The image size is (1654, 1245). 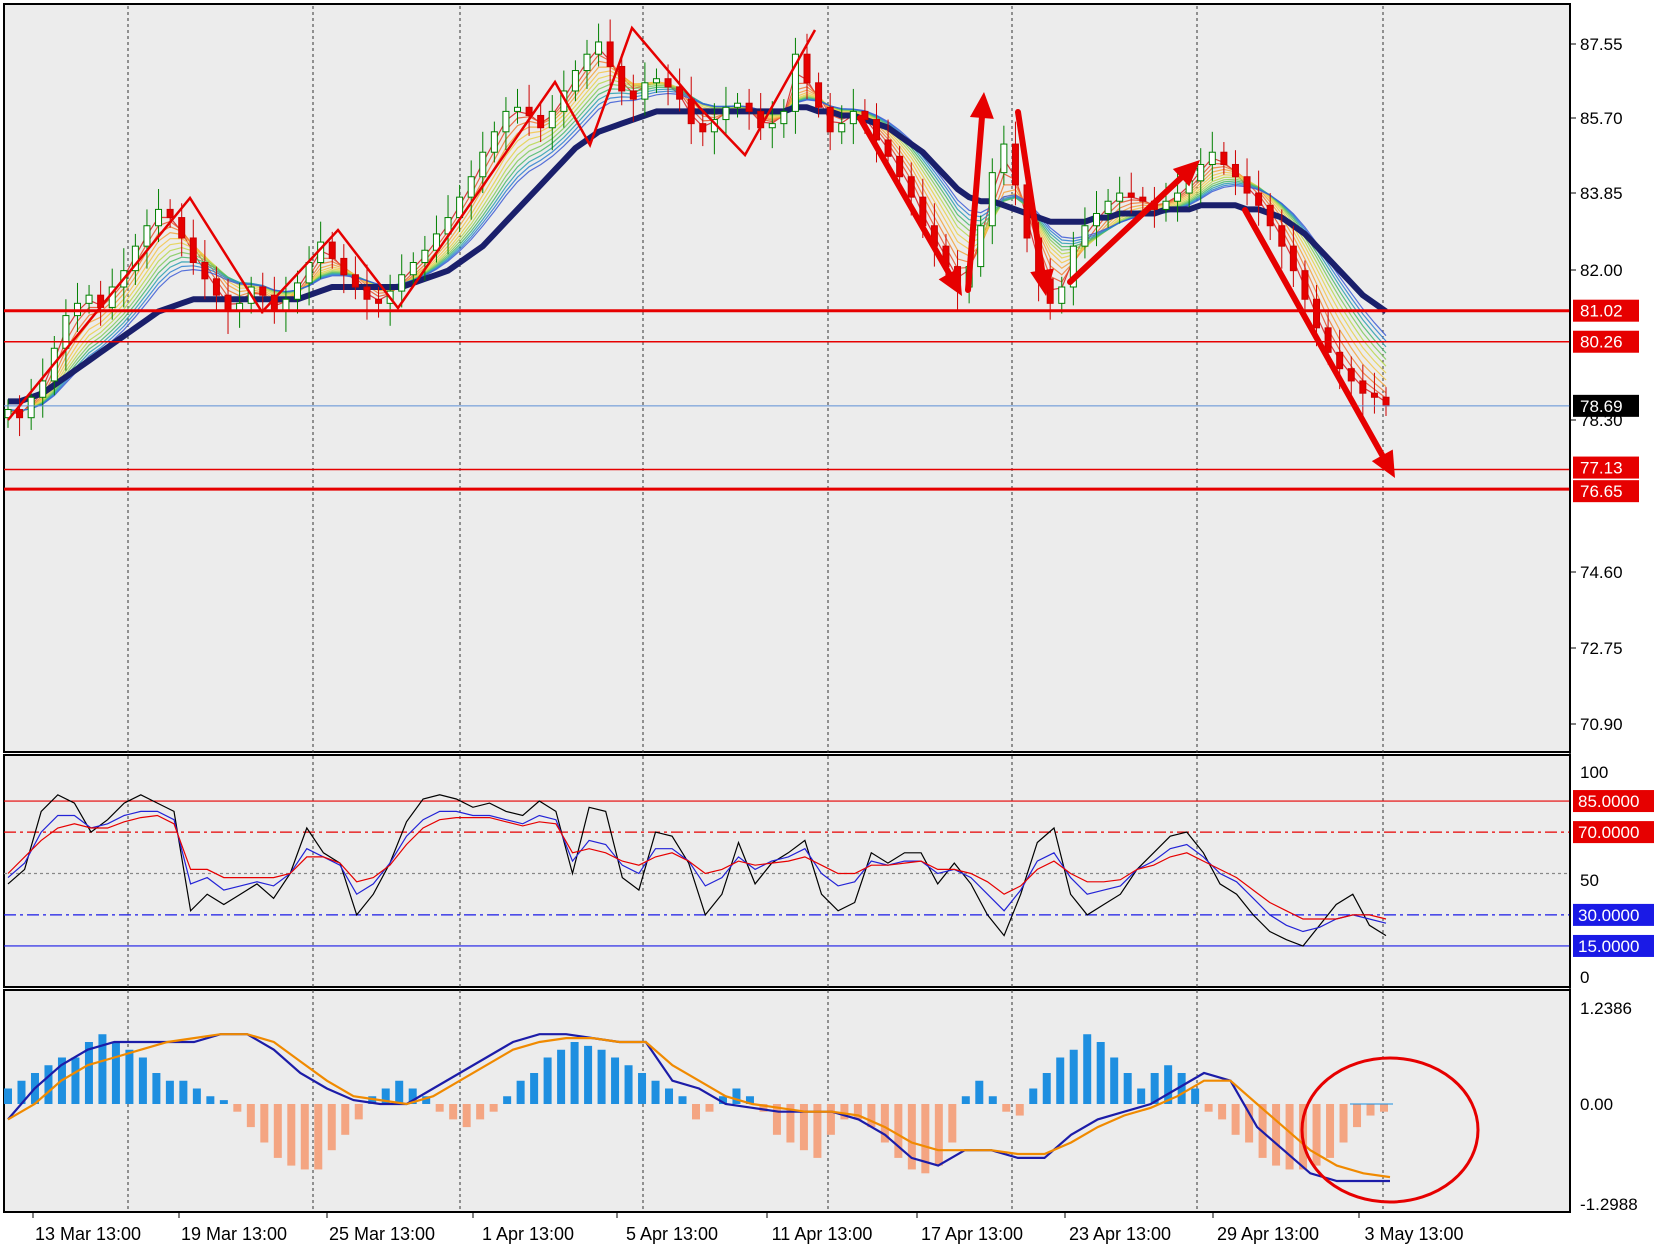 I want to click on stochastic-layer, so click(x=787, y=870).